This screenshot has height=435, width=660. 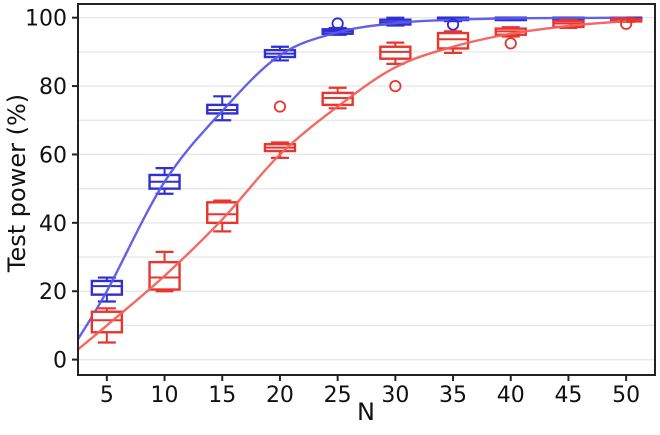 What do you see at coordinates (453, 24) in the screenshot?
I see `blue-method-outlier-N35` at bounding box center [453, 24].